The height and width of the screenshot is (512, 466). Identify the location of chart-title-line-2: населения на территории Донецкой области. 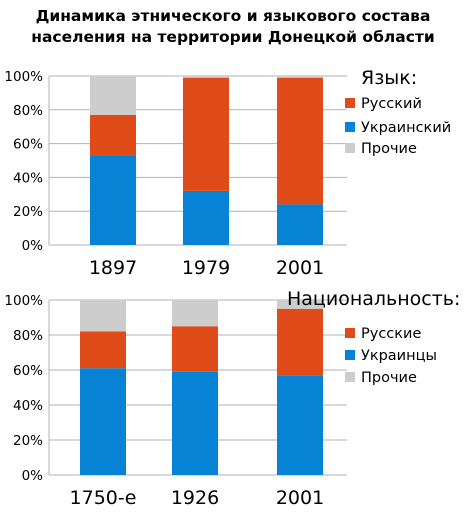
(233, 37).